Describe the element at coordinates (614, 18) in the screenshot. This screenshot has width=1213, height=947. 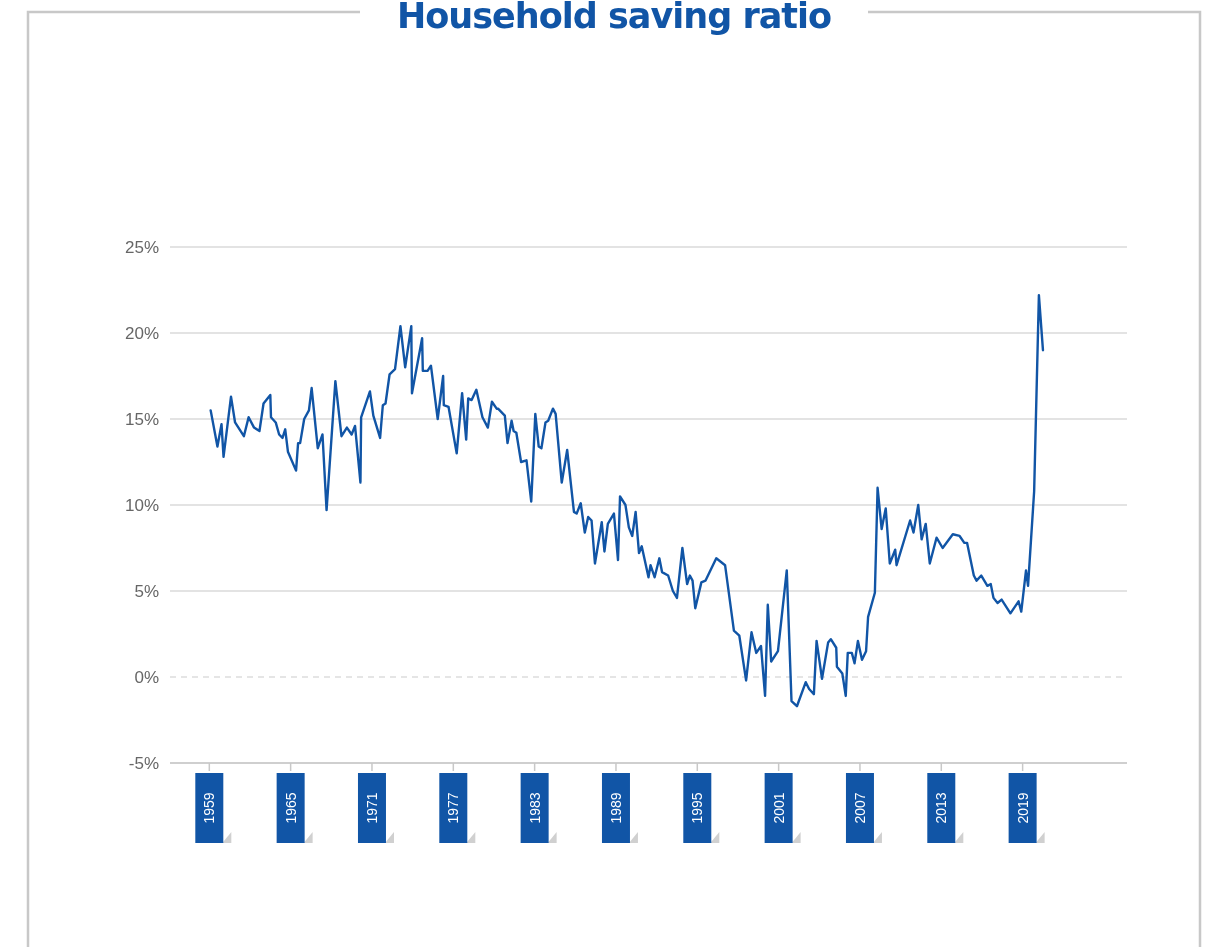
I see `chart-title: Household saving ratio` at that location.